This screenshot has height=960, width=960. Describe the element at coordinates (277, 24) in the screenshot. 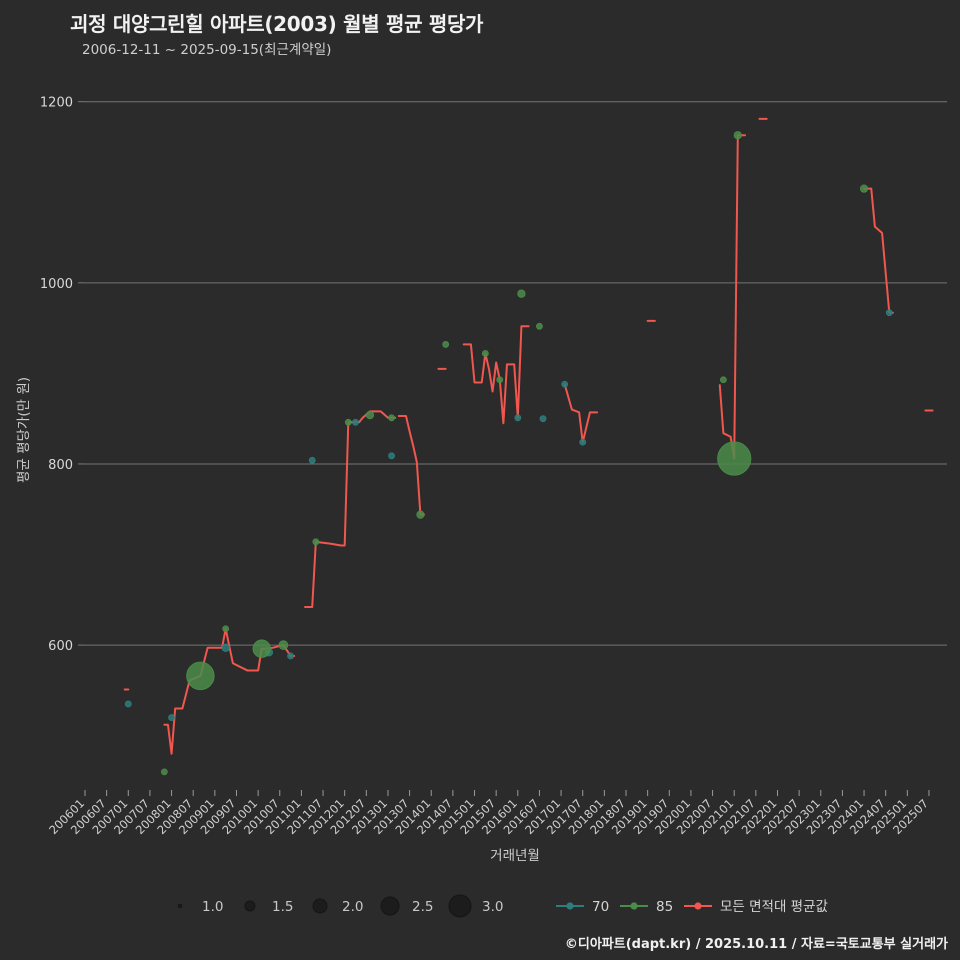

I see `page-title: 괴정 대양그린힐 아파트(2003) 월별 평균 평당가` at that location.